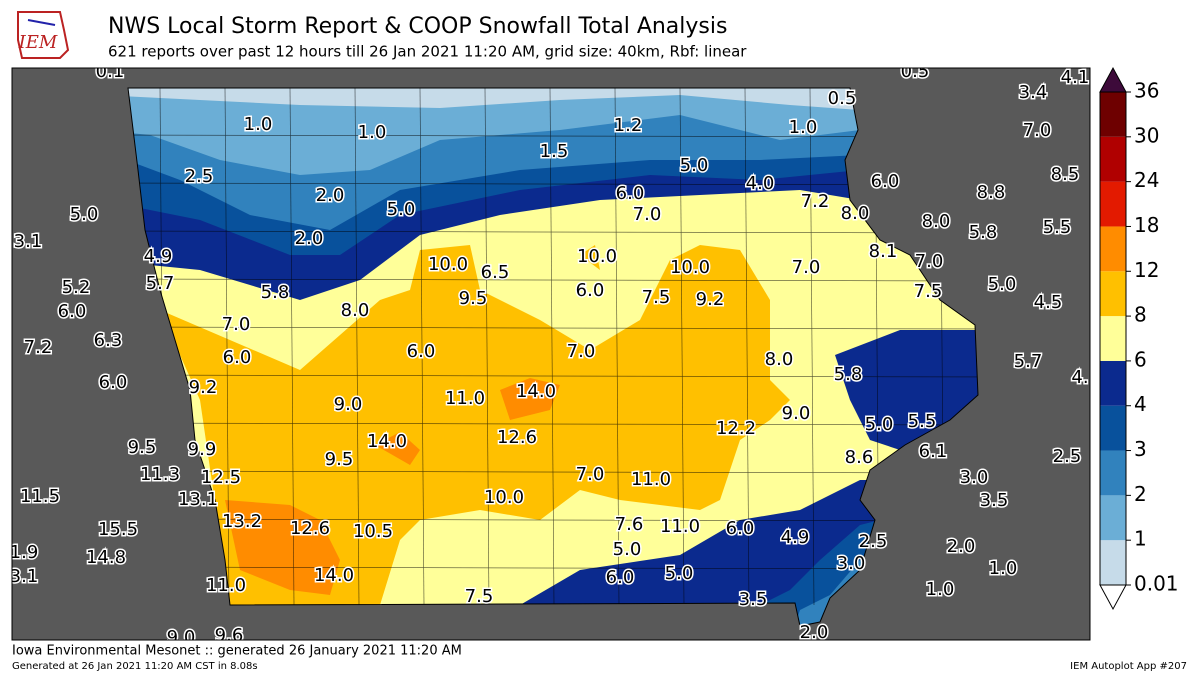 The image size is (1200, 675). What do you see at coordinates (118, 529) in the screenshot?
I see `snow-label: 15.5` at bounding box center [118, 529].